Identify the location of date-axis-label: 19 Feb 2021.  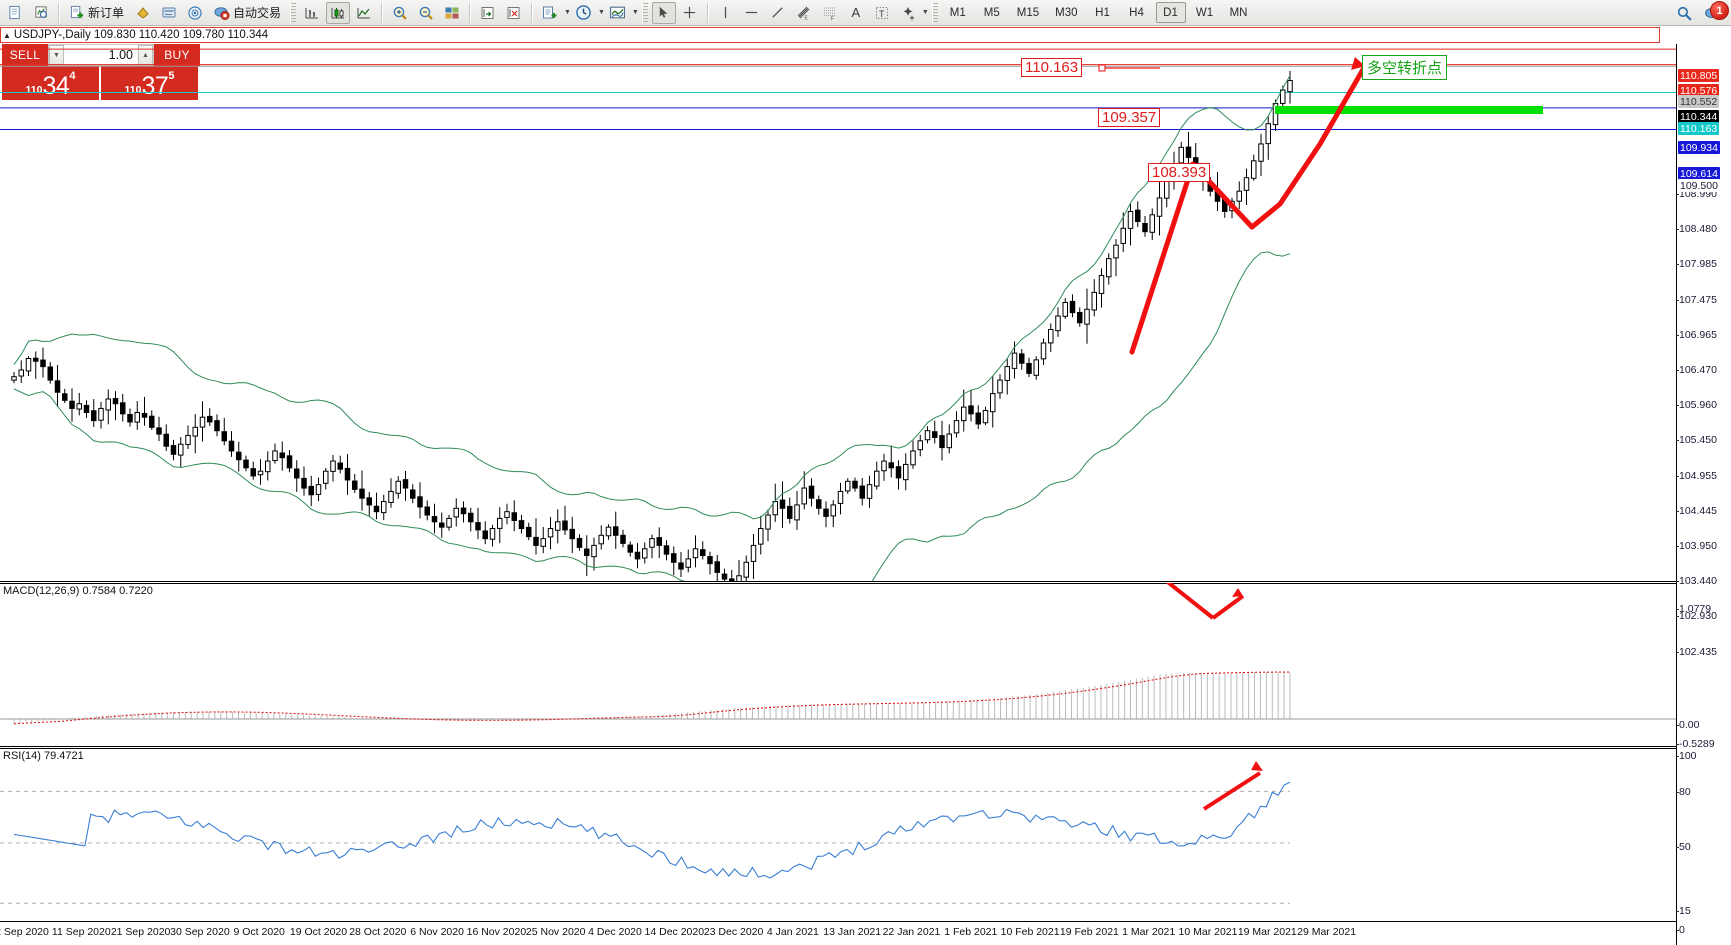
(1089, 932).